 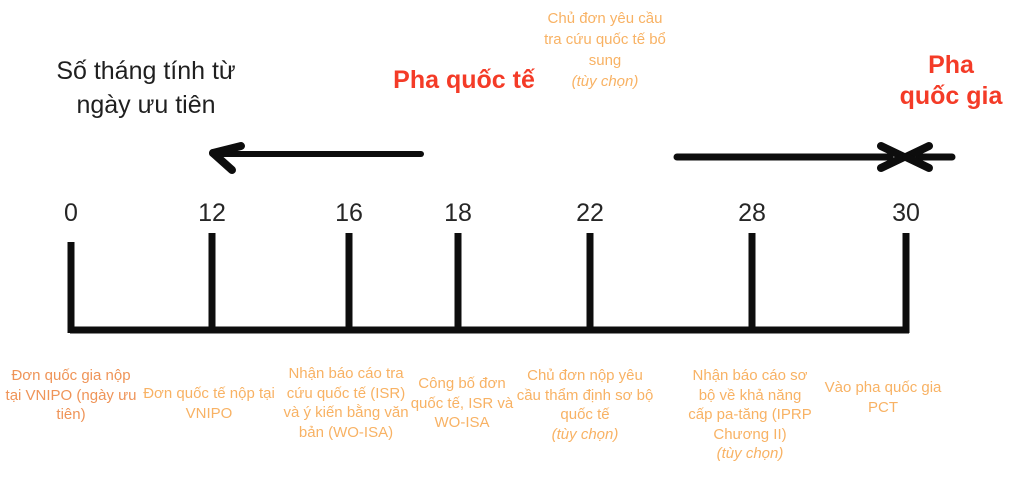 What do you see at coordinates (316, 158) in the screenshot?
I see `international-phase-arrow` at bounding box center [316, 158].